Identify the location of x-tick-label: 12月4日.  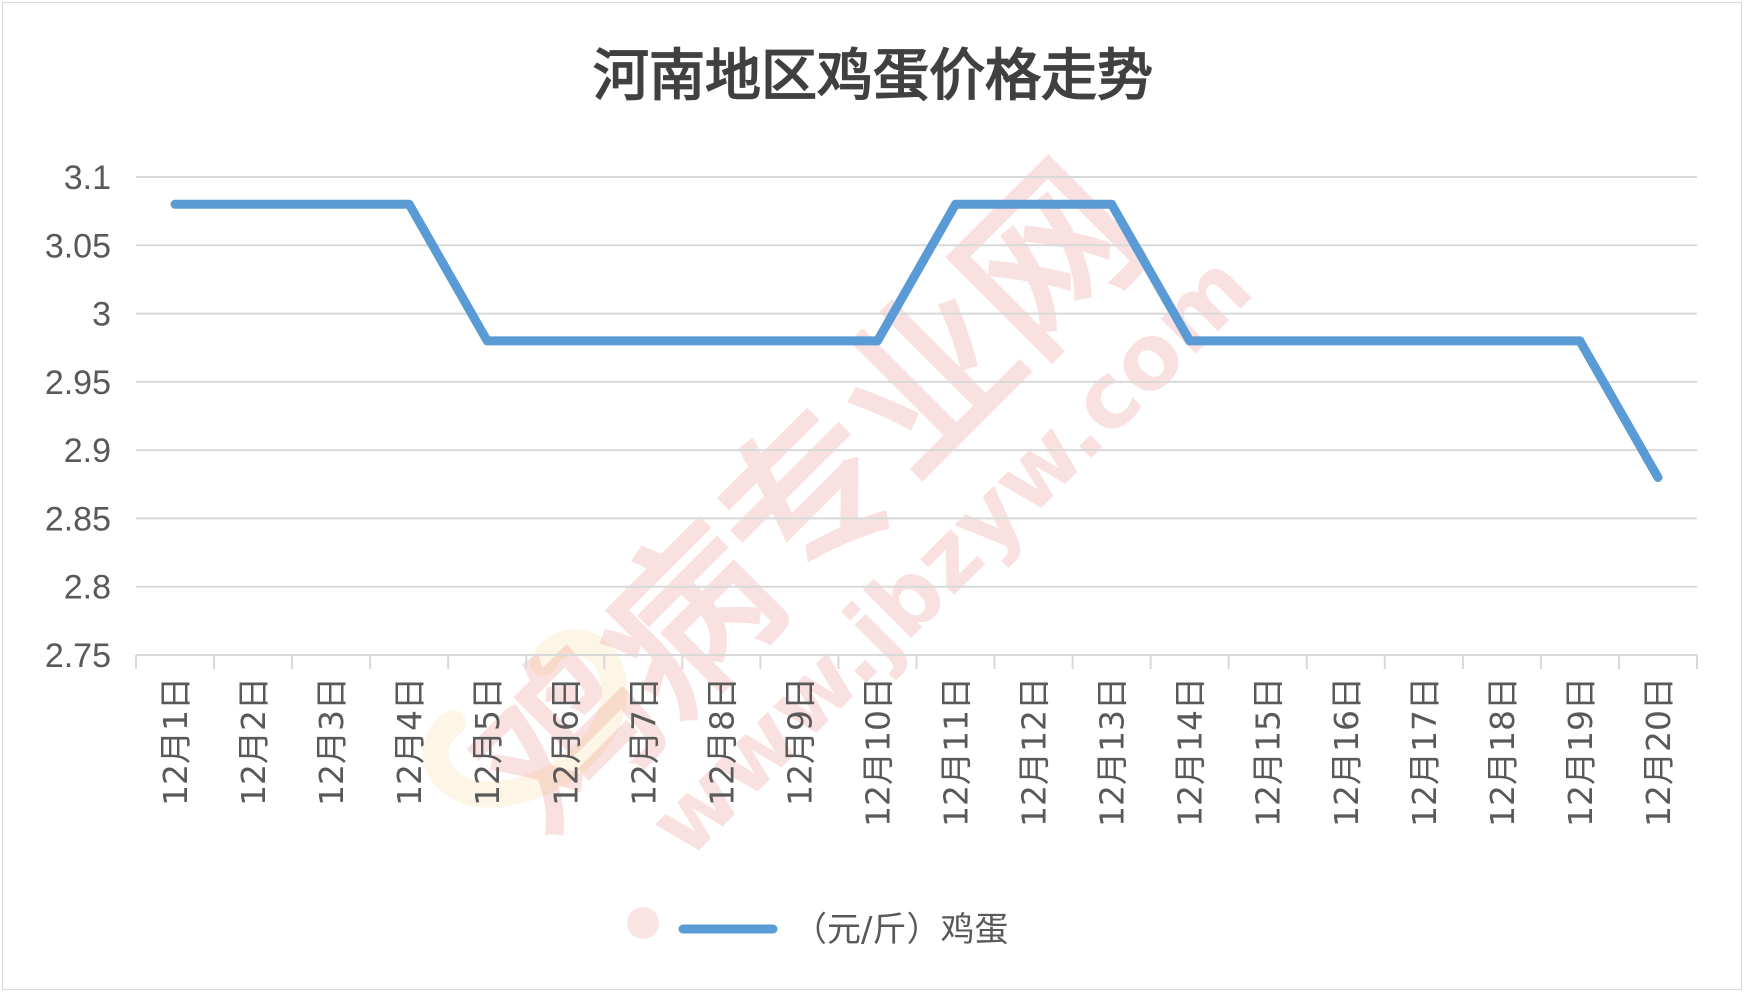
(409, 741).